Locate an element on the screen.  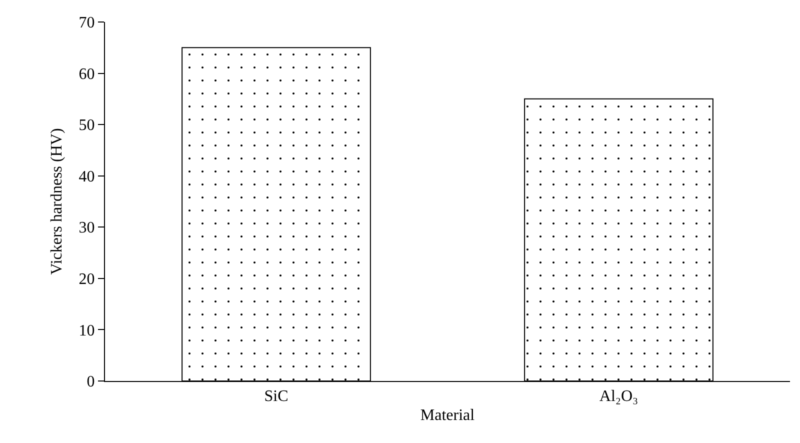
y-tick-label: 30 is located at coordinates (86, 228).